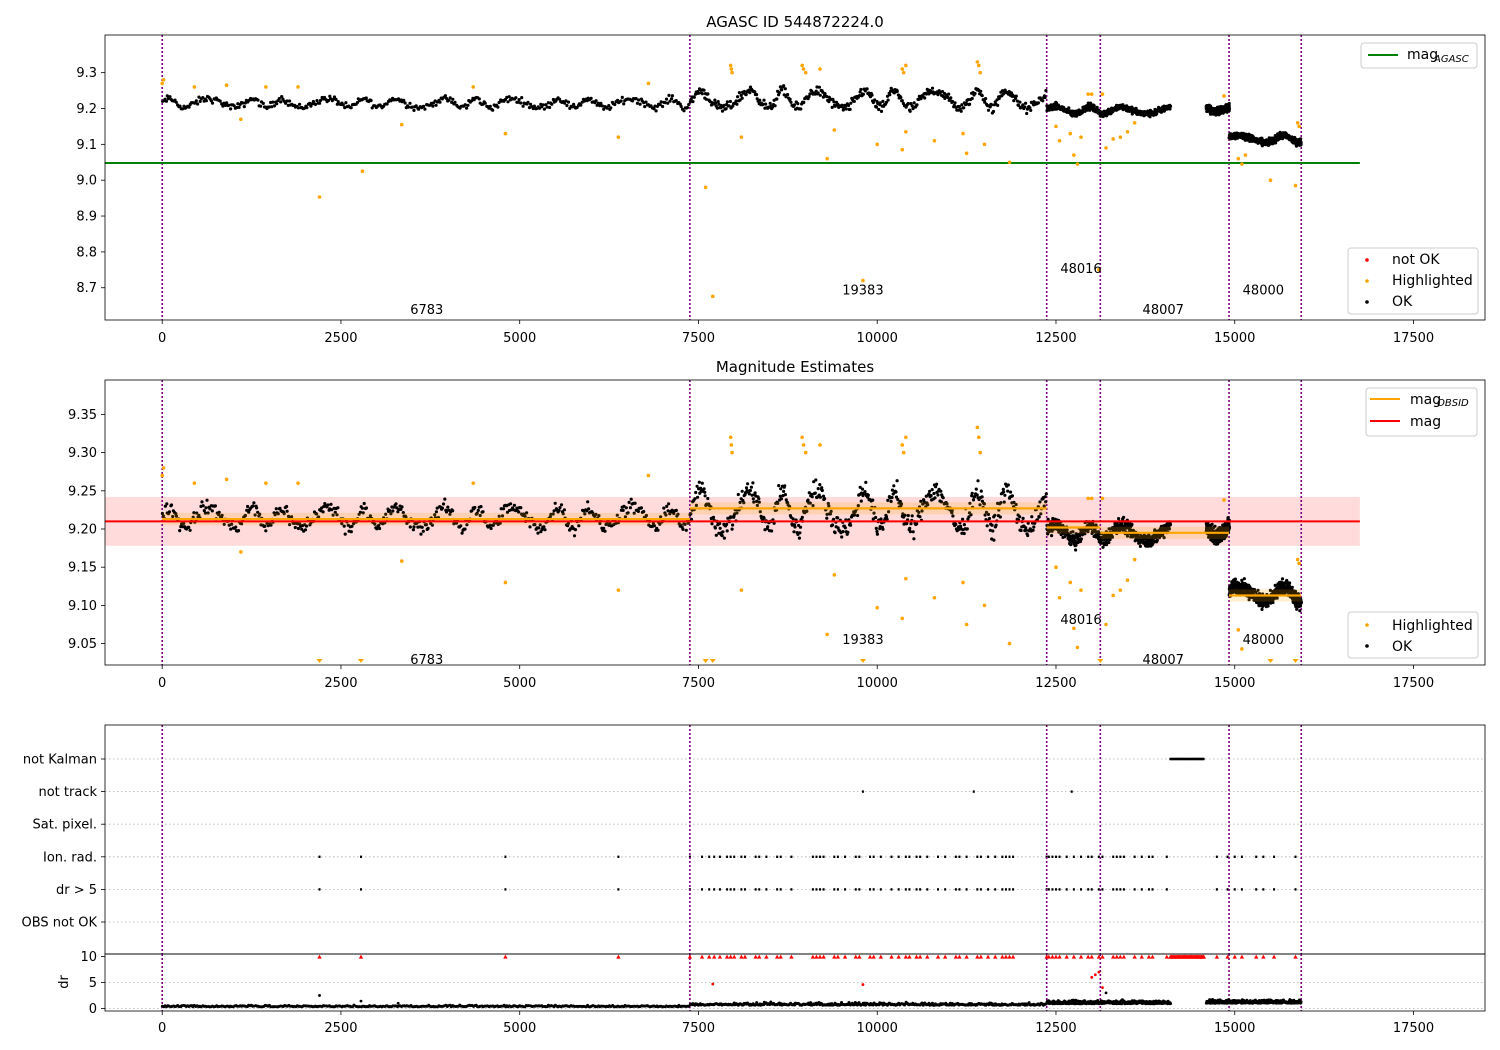 The image size is (1500, 1050). What do you see at coordinates (698, 683) in the screenshot?
I see `x-tick-label: 7500` at bounding box center [698, 683].